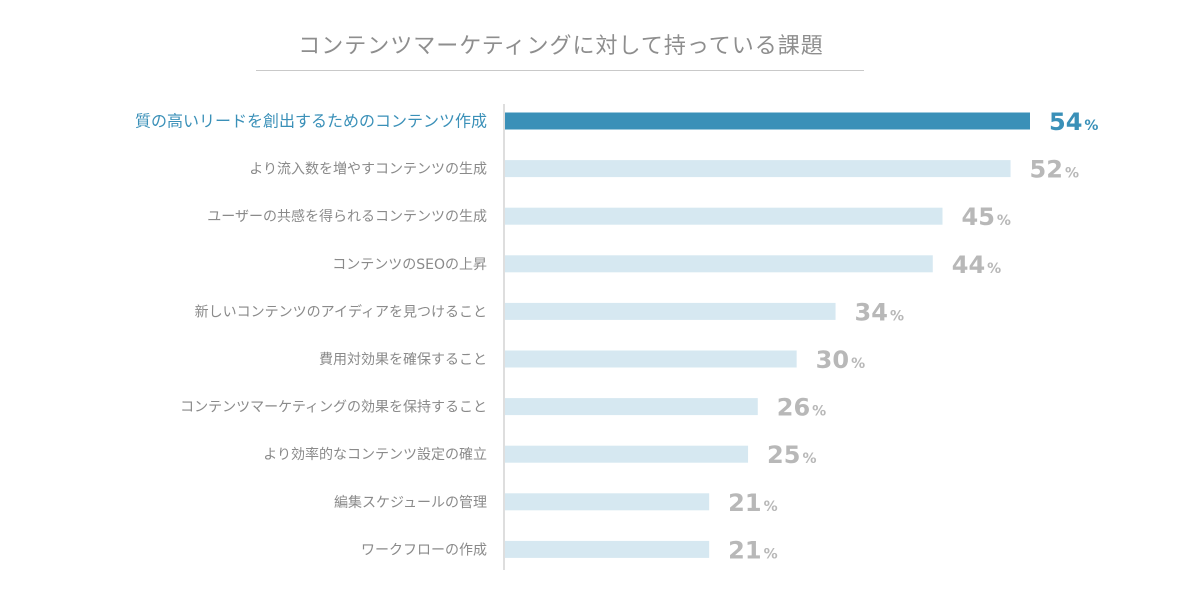 The height and width of the screenshot is (602, 1200). I want to click on data-label: 52%, so click(1054, 170).